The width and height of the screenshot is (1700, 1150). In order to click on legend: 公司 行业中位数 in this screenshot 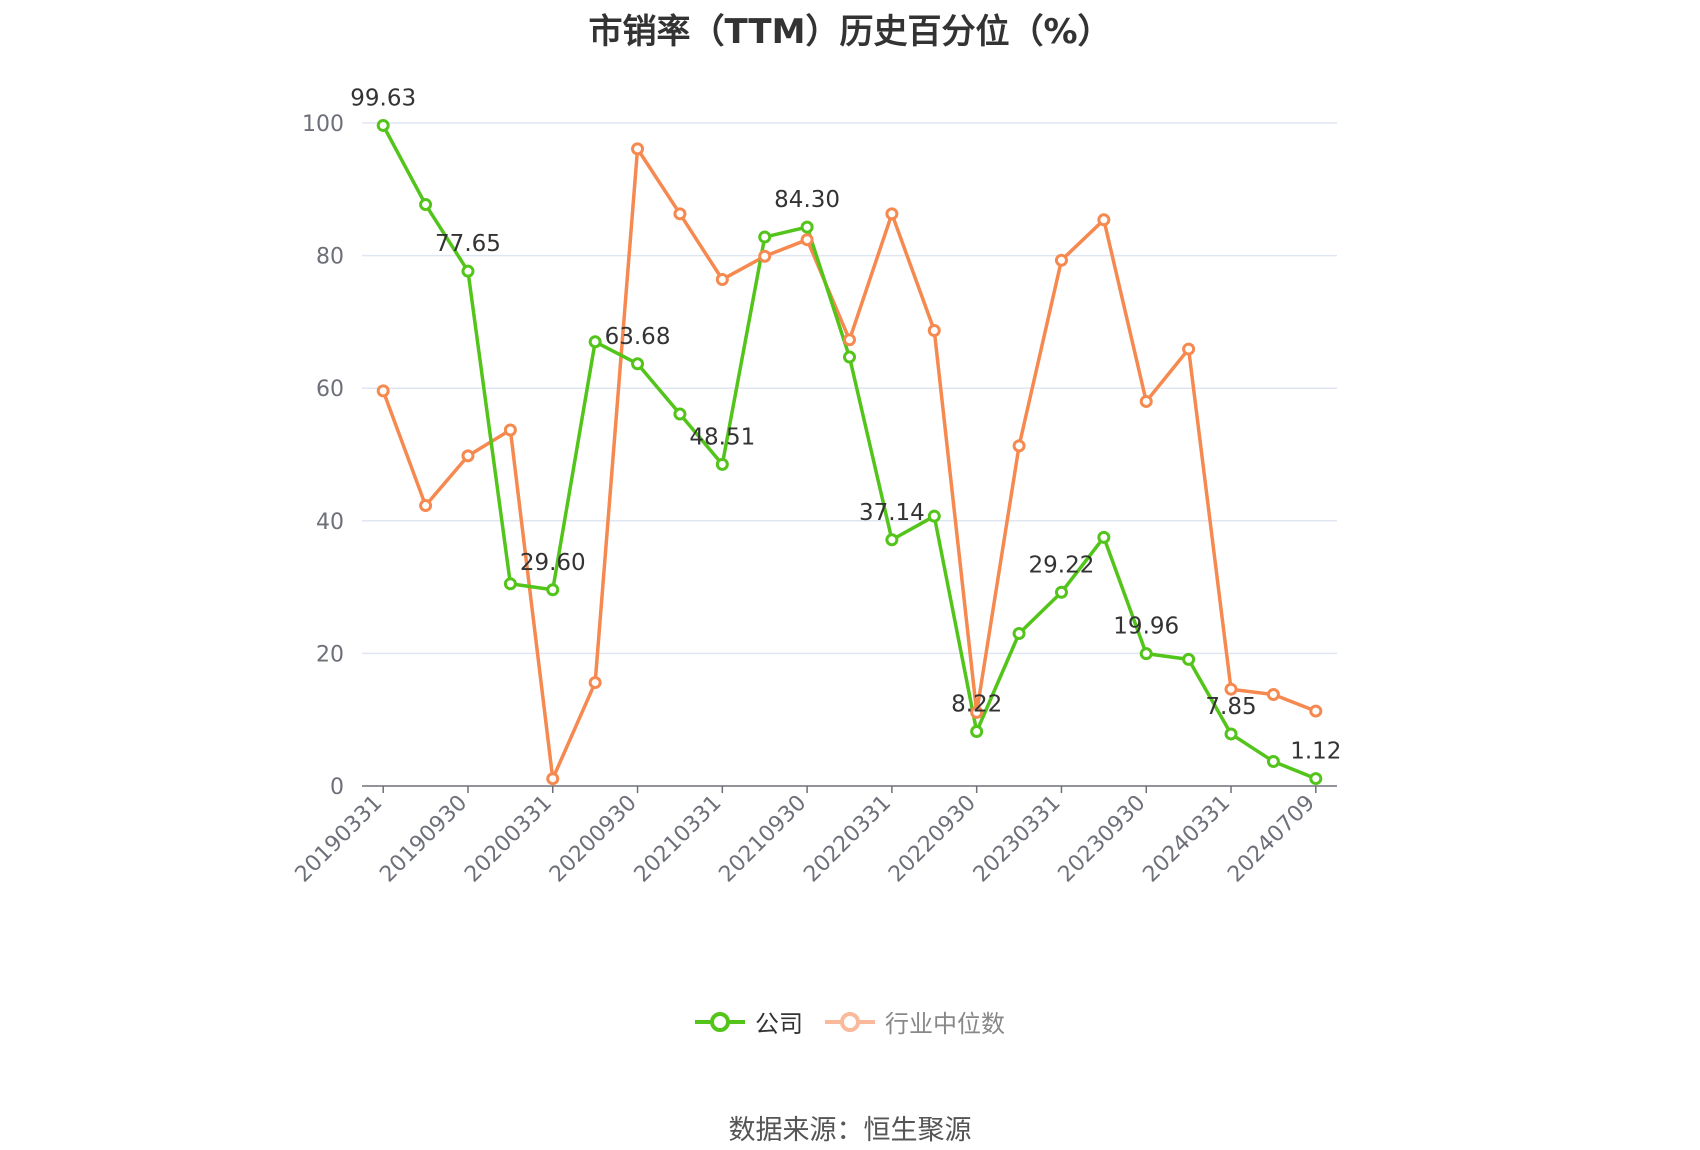, I will do `click(850, 1021)`.